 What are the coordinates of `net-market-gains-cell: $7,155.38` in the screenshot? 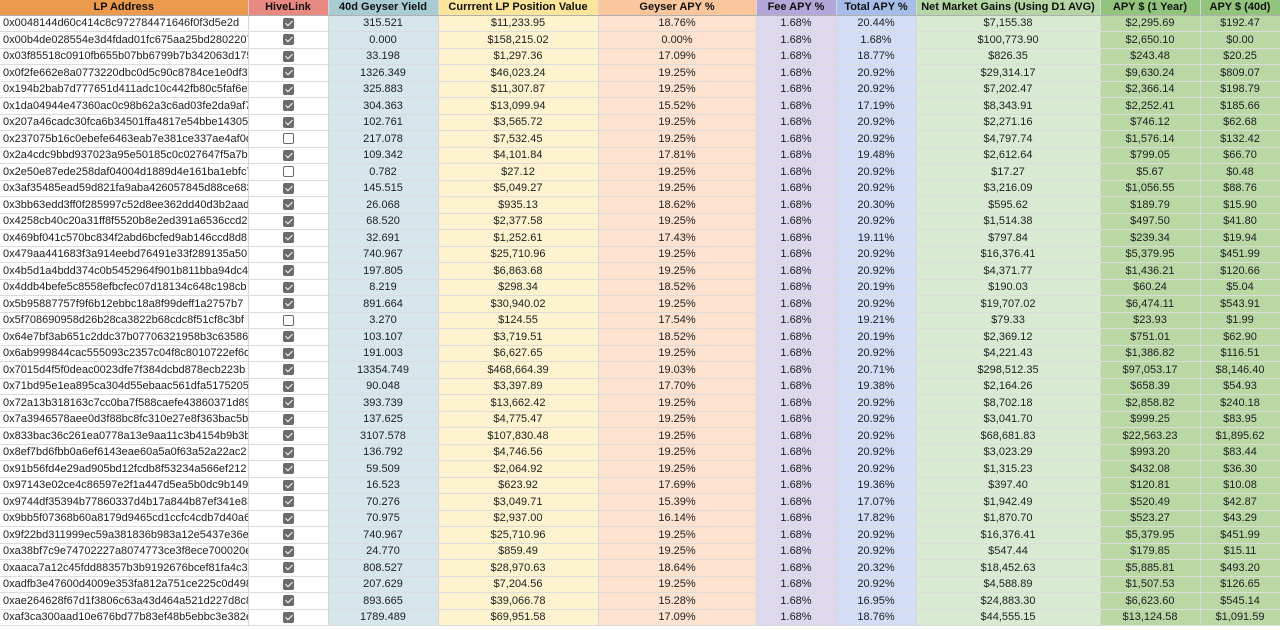 It's located at (1008, 23).